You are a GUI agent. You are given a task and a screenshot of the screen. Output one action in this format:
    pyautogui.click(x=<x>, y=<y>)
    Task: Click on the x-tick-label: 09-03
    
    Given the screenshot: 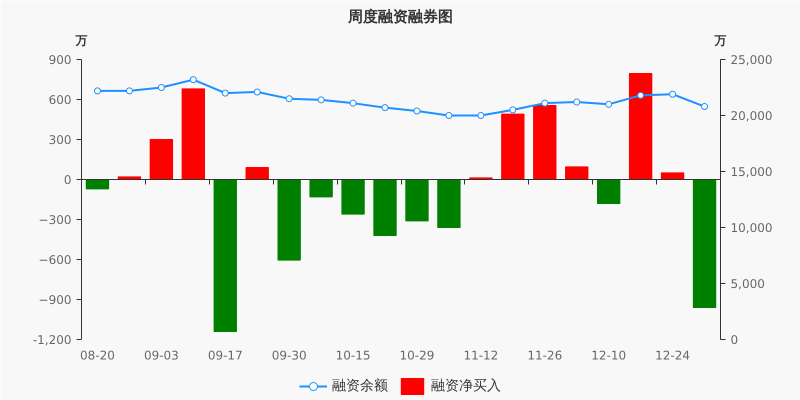 What is the action you would take?
    pyautogui.click(x=161, y=355)
    